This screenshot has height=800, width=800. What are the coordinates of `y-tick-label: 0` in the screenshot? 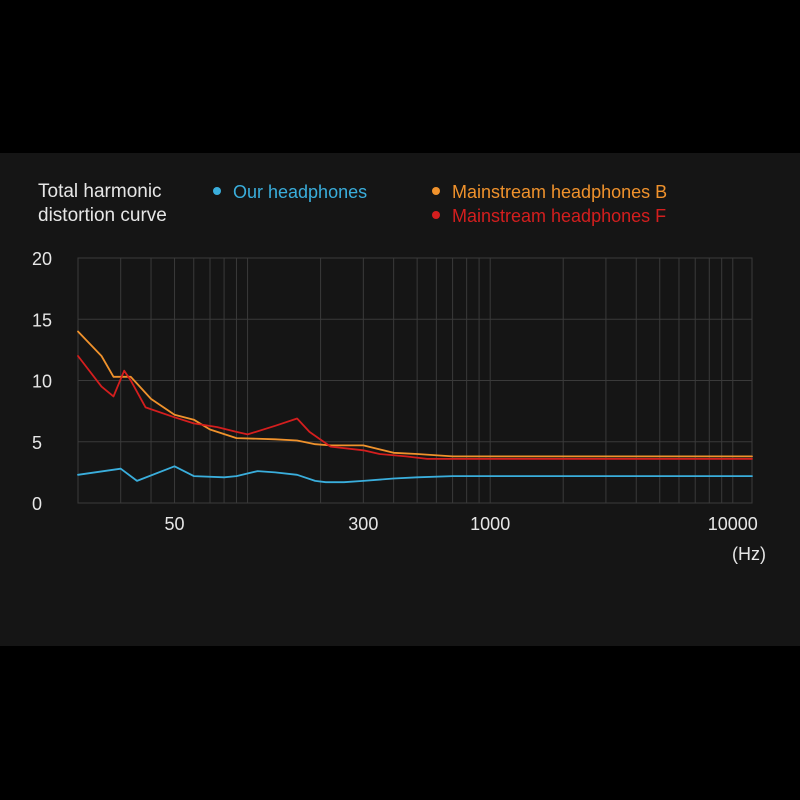 It's located at (37, 504).